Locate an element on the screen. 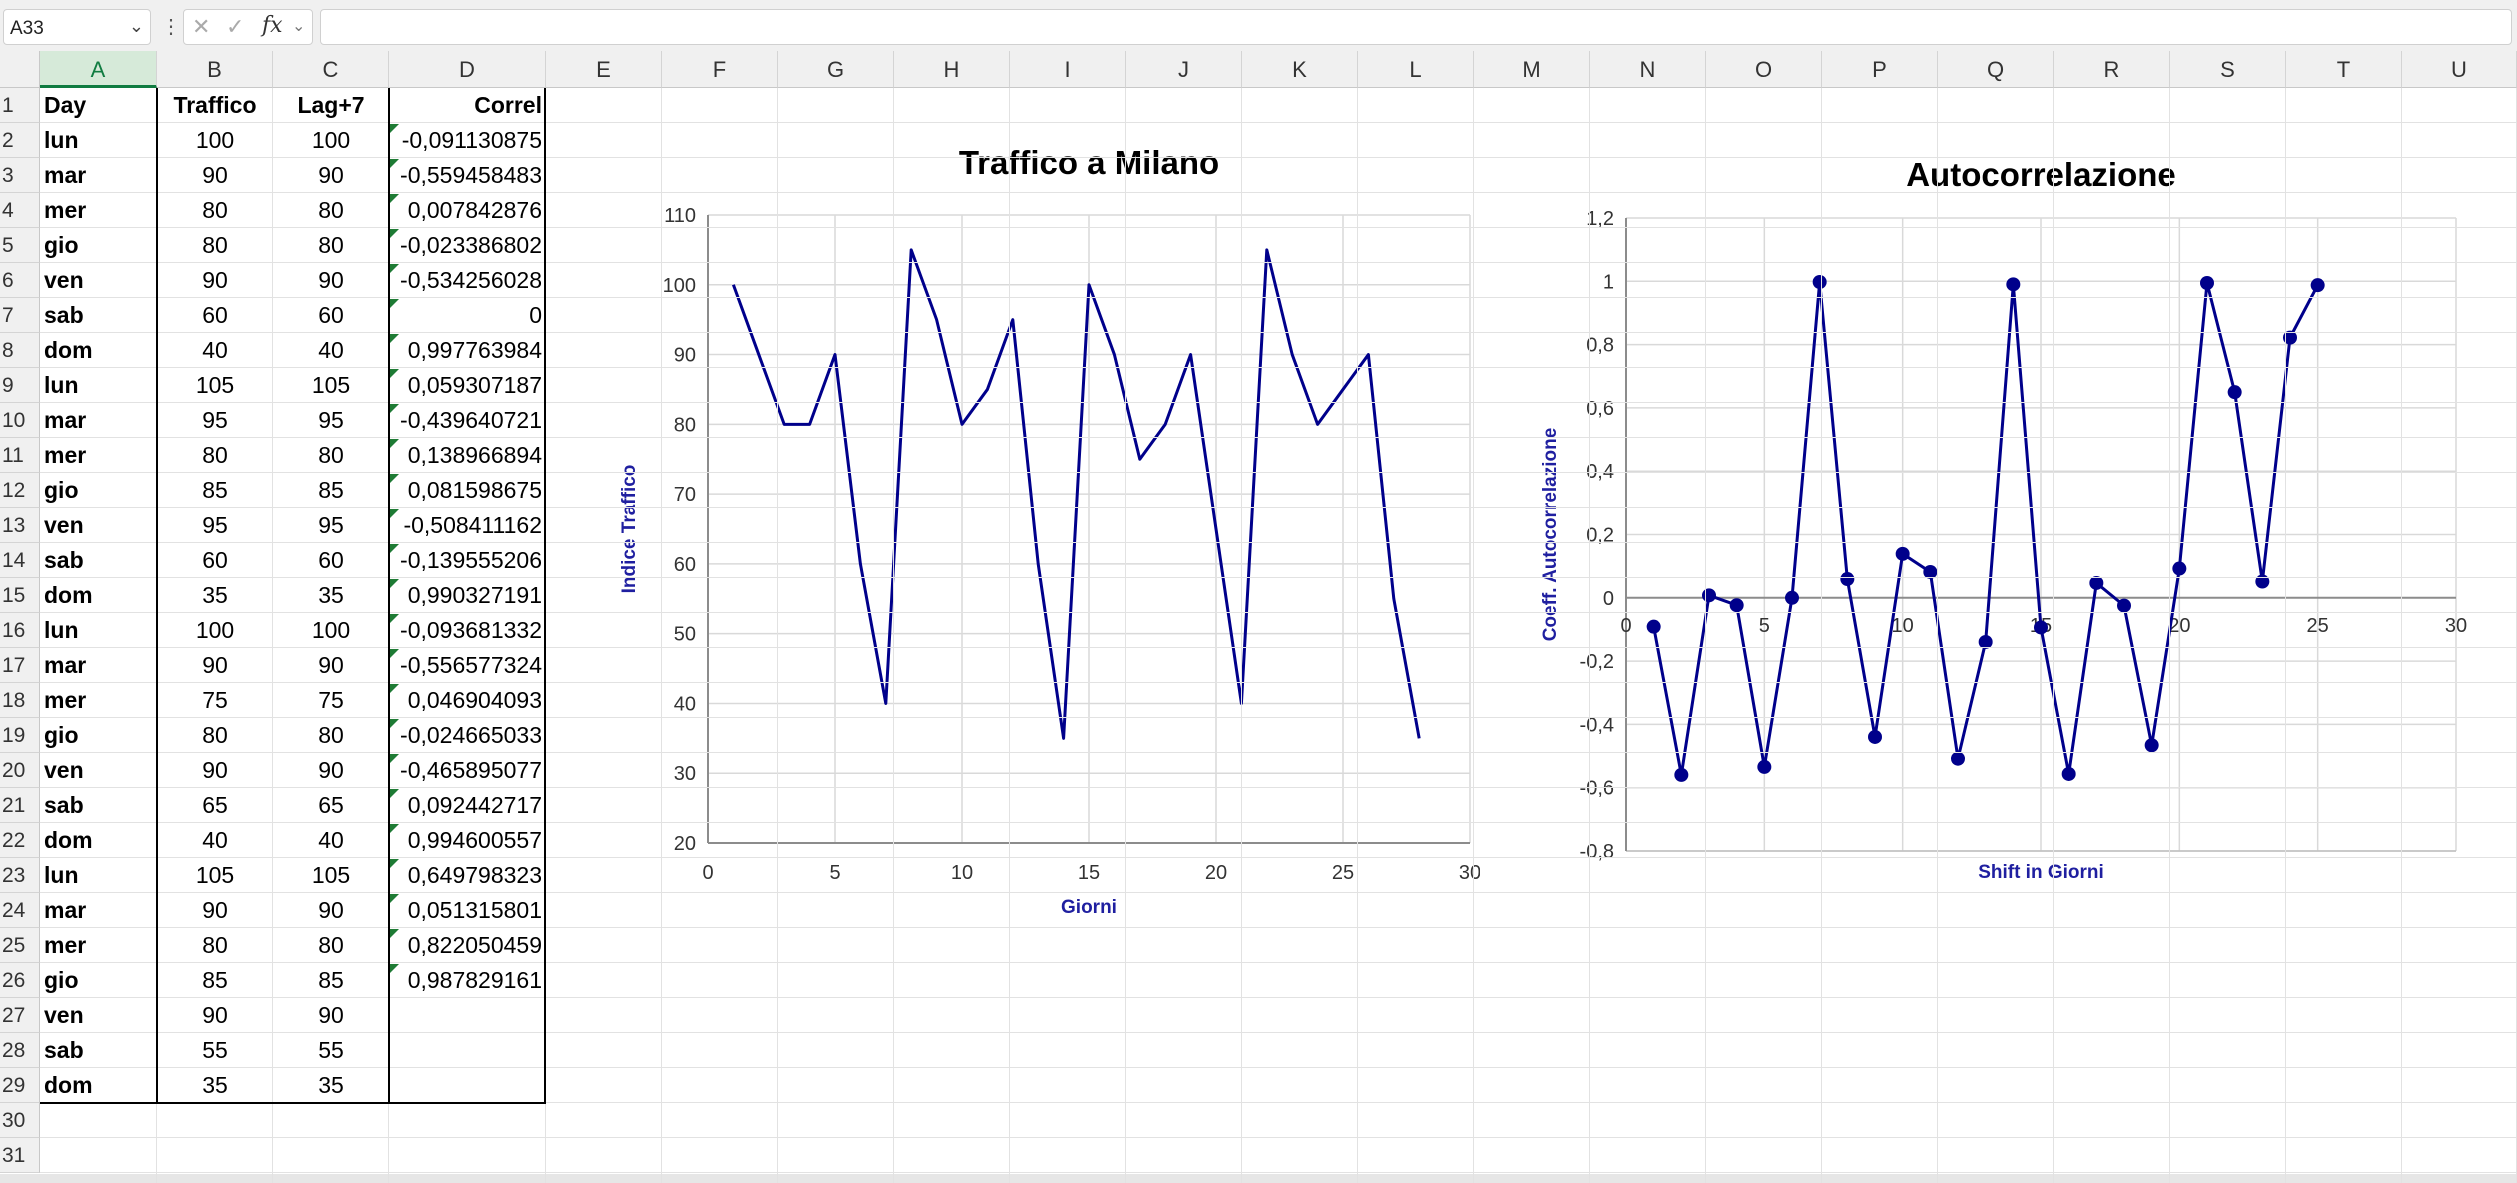 The width and height of the screenshot is (2517, 1183). cell-traffico: 95 is located at coordinates (215, 420).